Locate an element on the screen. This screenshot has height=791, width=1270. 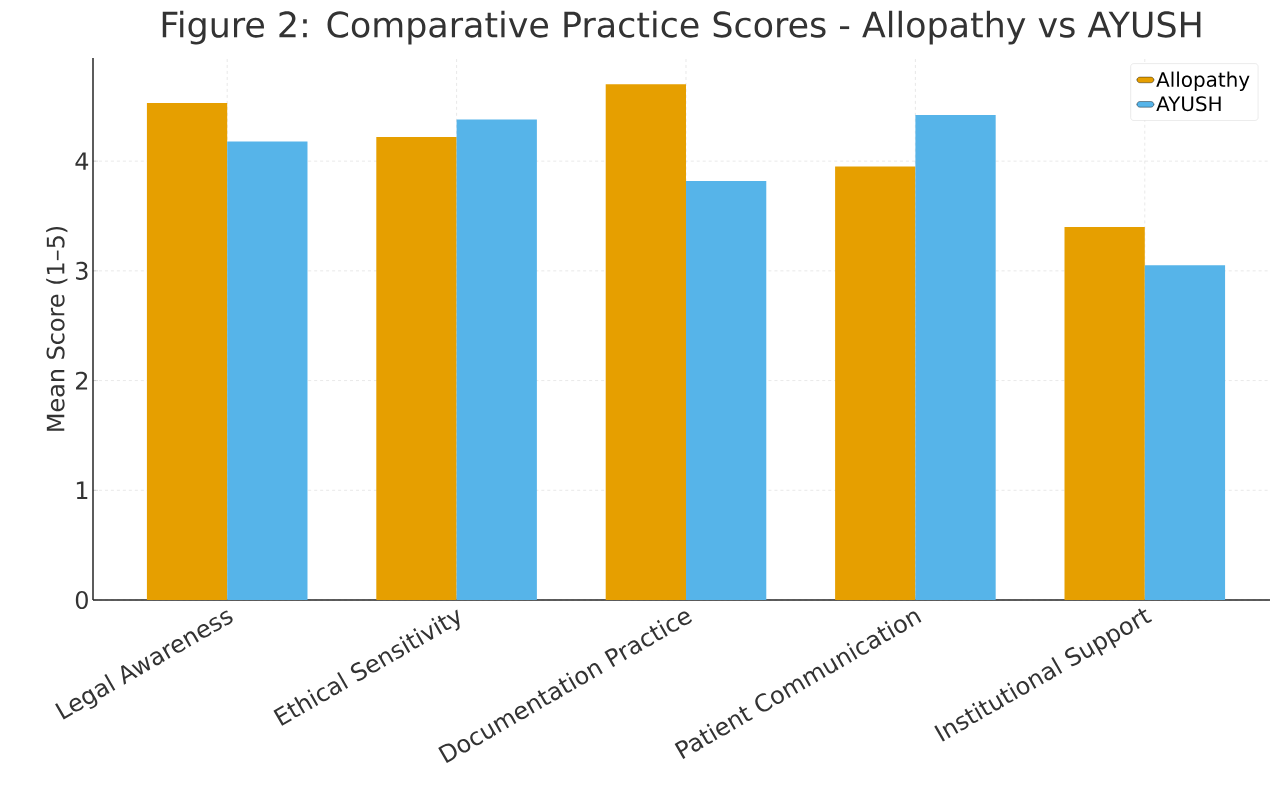
legend-label: Allopathy is located at coordinates (1203, 81).